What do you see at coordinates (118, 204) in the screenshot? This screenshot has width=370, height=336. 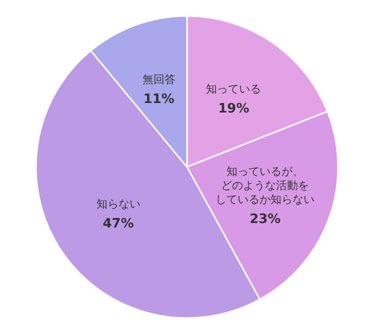 I see `slice-label: 知らない` at bounding box center [118, 204].